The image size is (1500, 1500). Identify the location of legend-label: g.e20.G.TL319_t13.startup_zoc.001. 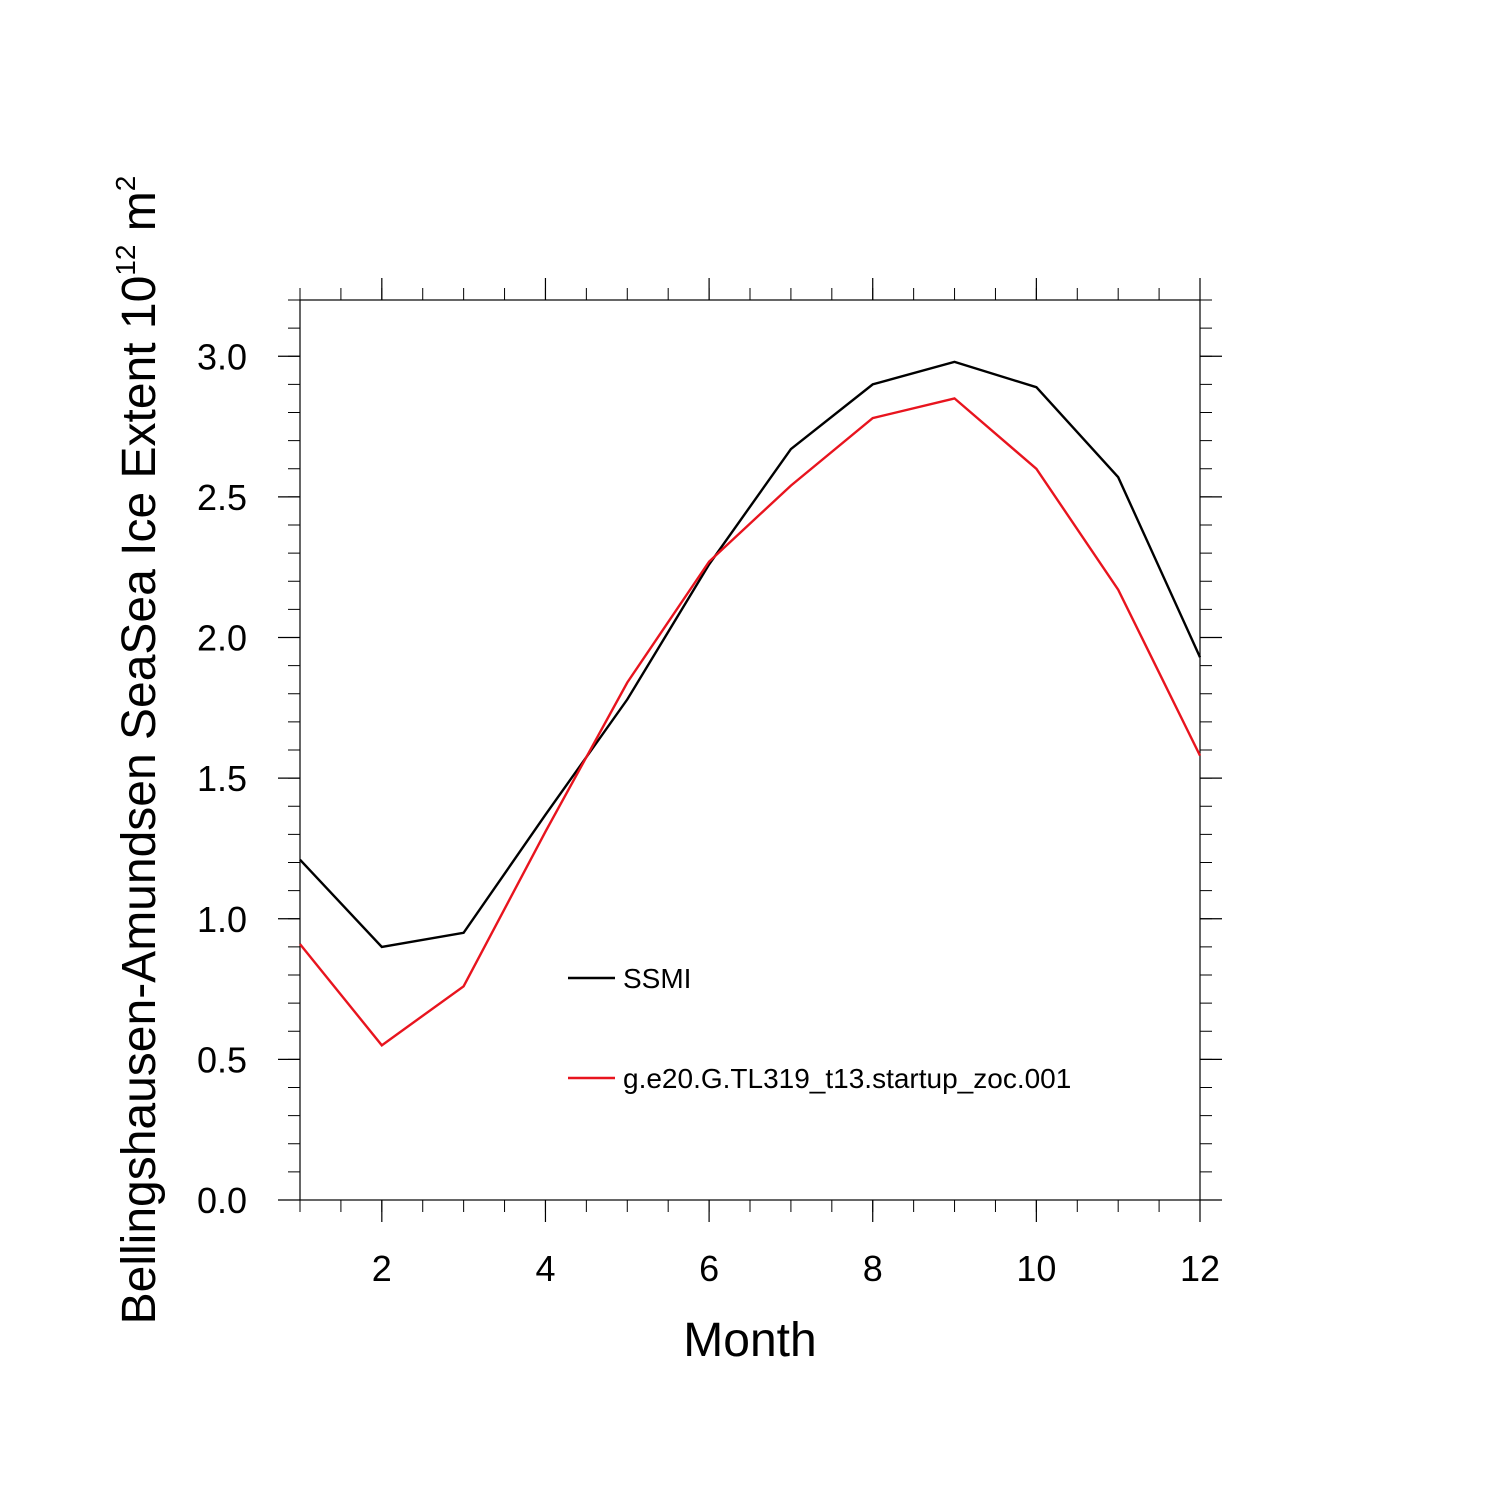
(847, 1078).